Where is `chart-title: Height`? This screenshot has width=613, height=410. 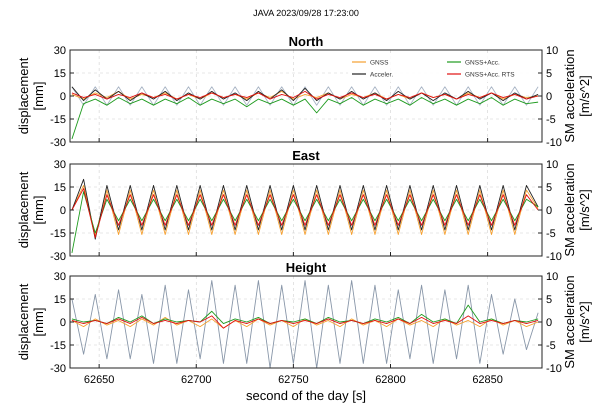
chart-title: Height is located at coordinates (306, 267).